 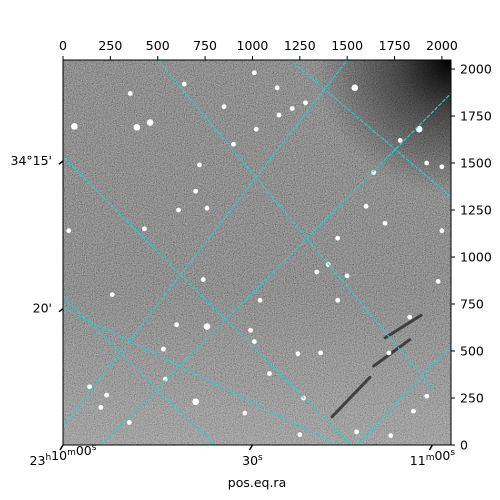 What do you see at coordinates (42, 308) in the screenshot?
I see `dec-tick-label-1: 20'` at bounding box center [42, 308].